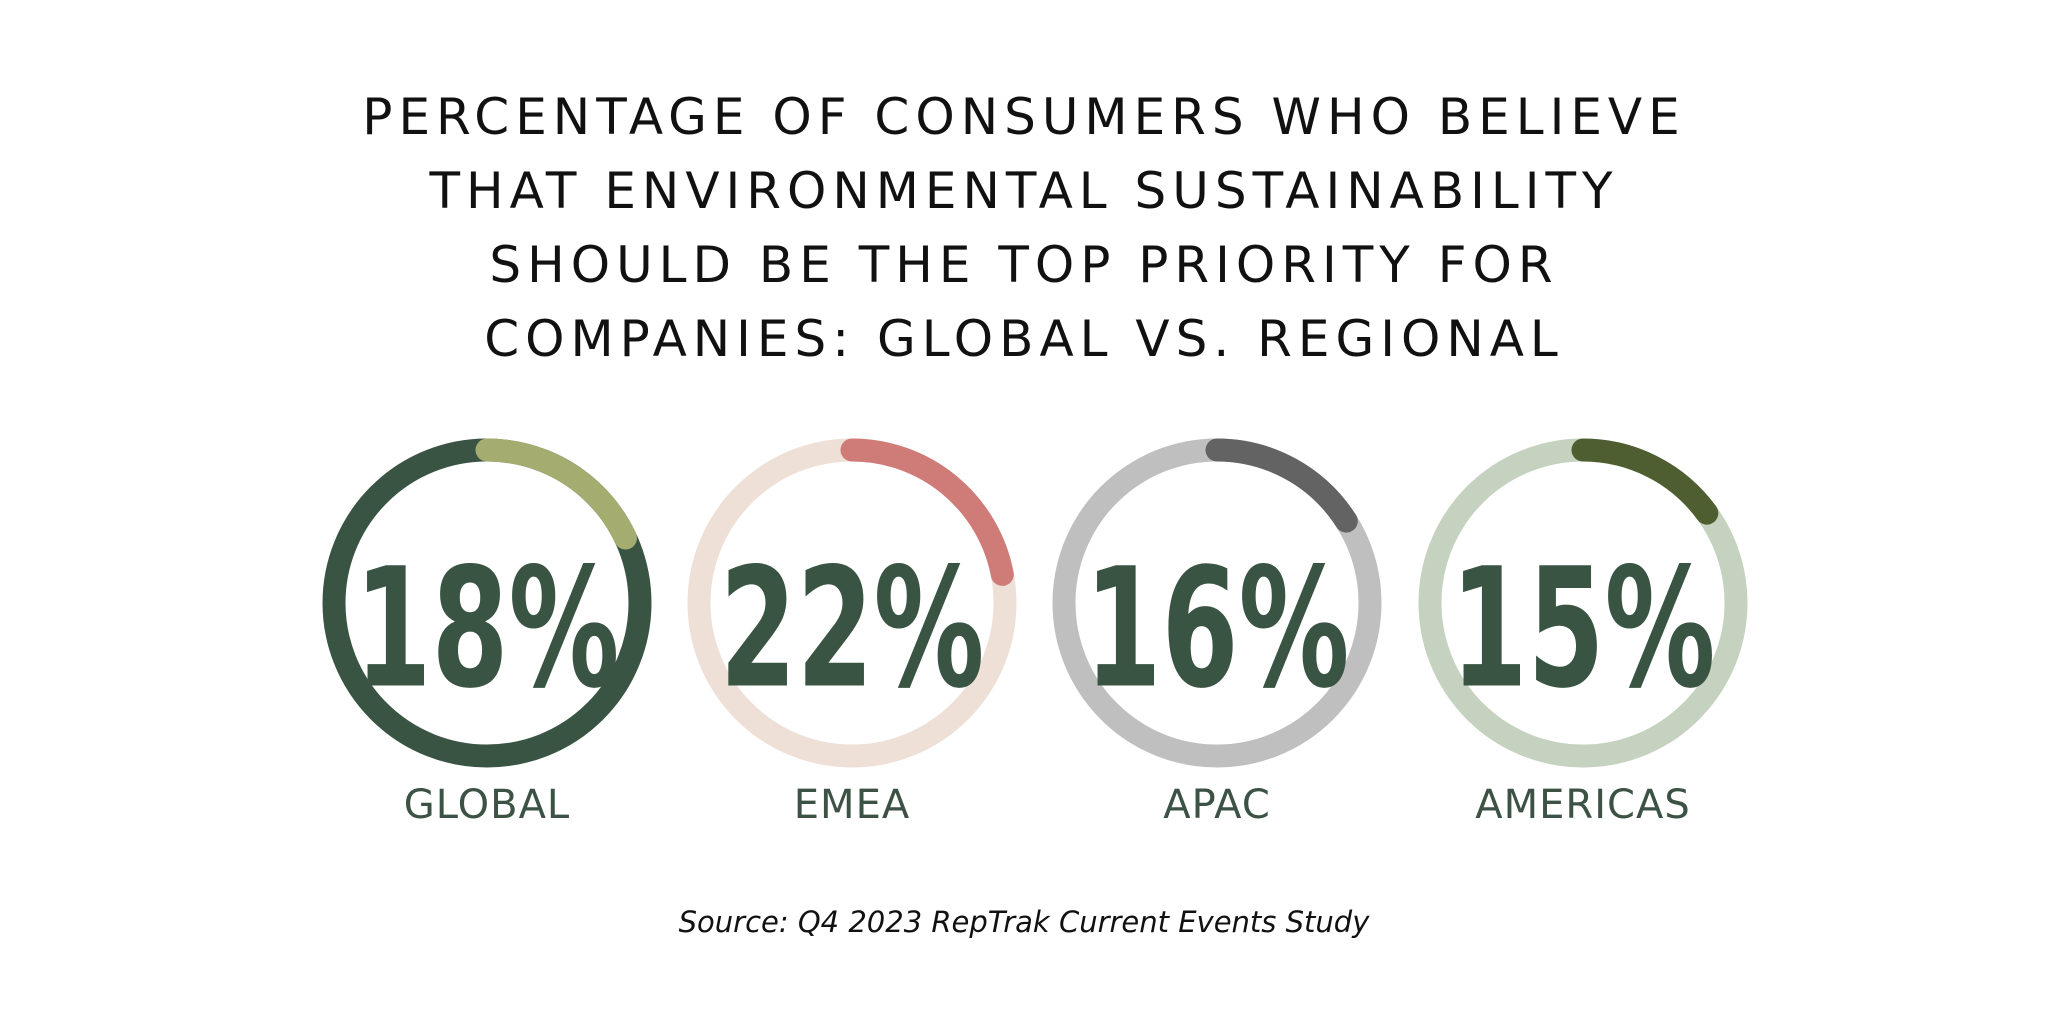 The image size is (2048, 1024). What do you see at coordinates (1024, 117) in the screenshot?
I see `chart-title-line: PERCENTAGE OF CONSUMERS WHO BELIEVE` at bounding box center [1024, 117].